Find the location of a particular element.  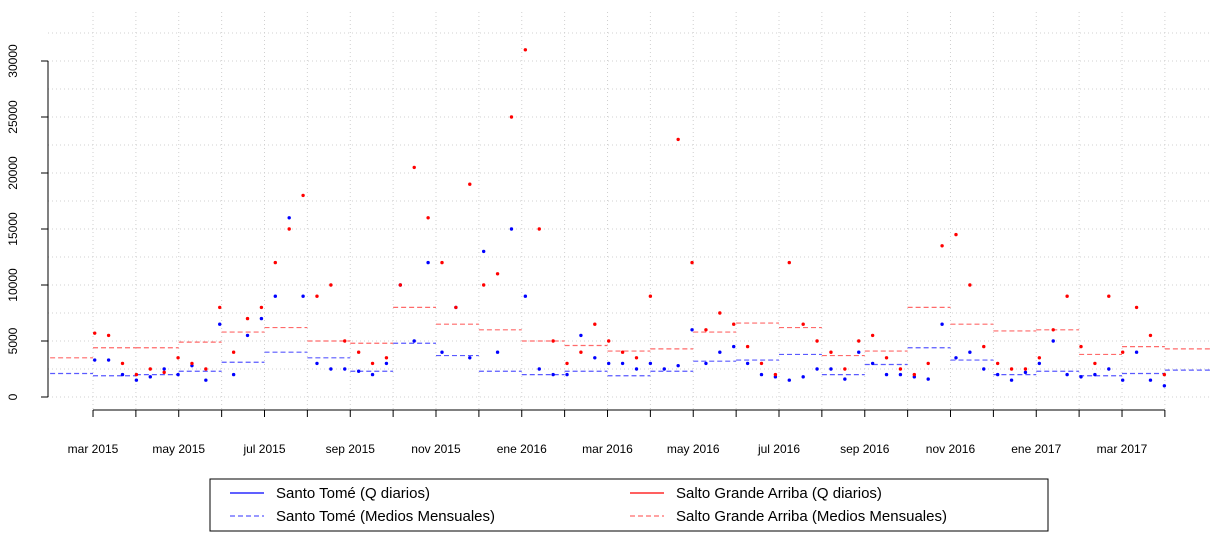

legend-label: Salto Grande Arriba (Q diarios) is located at coordinates (779, 493).